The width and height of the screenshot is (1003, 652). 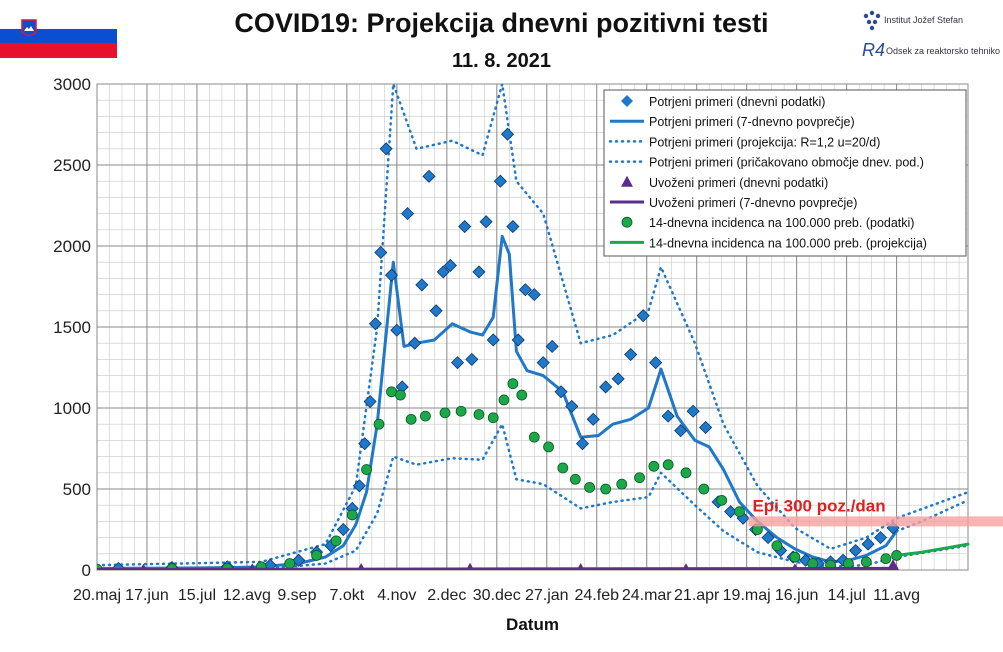 What do you see at coordinates (931, 50) in the screenshot?
I see `r4-logo: R4 Odsek za reaktorsko tehniko` at bounding box center [931, 50].